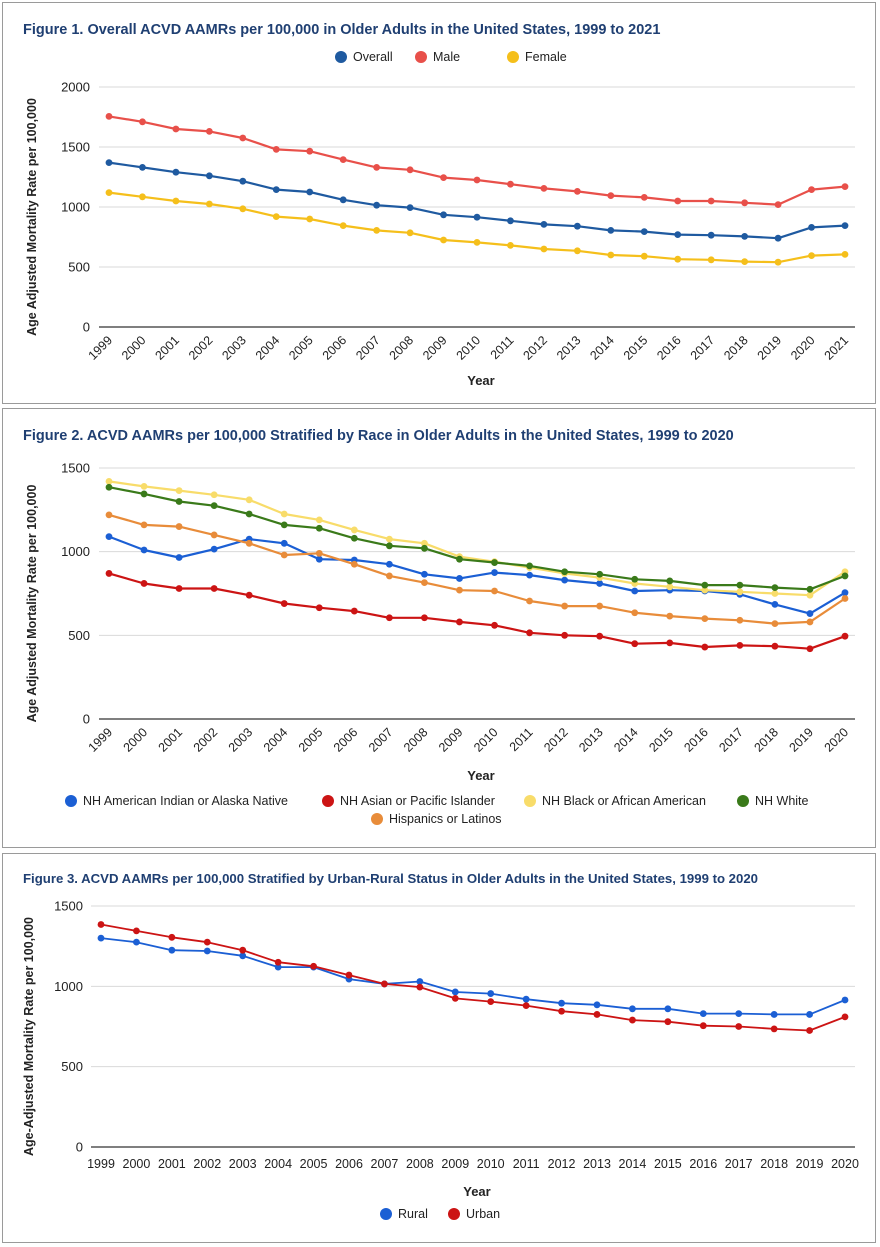 The width and height of the screenshot is (880, 1247). What do you see at coordinates (845, 1164) in the screenshot?
I see `x-tick-label: 2020` at bounding box center [845, 1164].